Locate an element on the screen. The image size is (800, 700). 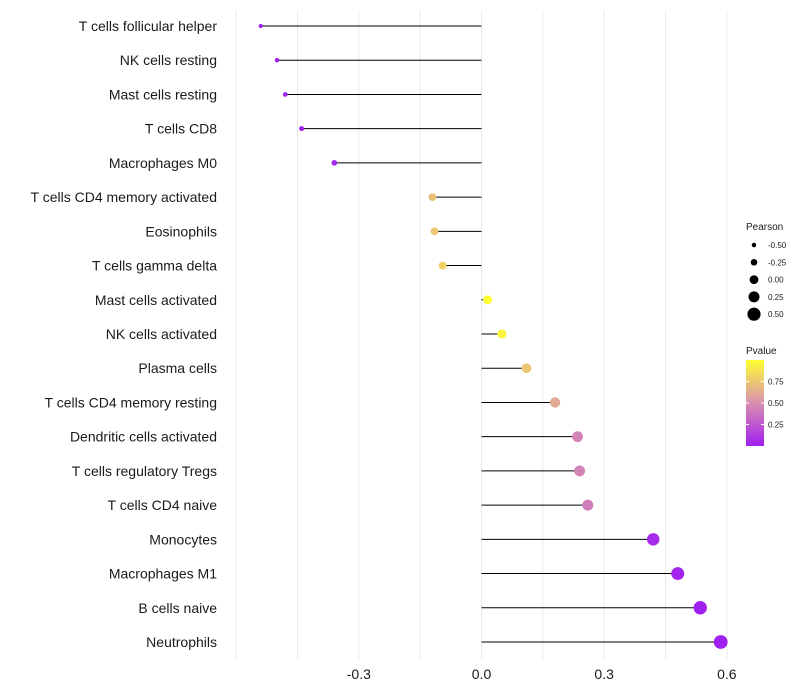
legend-pvalue: Pvalue 0.25 0.50 0.75 is located at coordinates (765, 396).